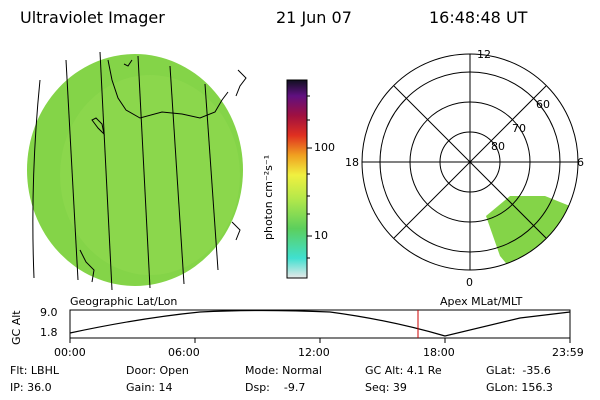 This screenshot has height=400, width=600. Describe the element at coordinates (314, 17) in the screenshot. I see `date-label: 21 Jun 07` at that location.